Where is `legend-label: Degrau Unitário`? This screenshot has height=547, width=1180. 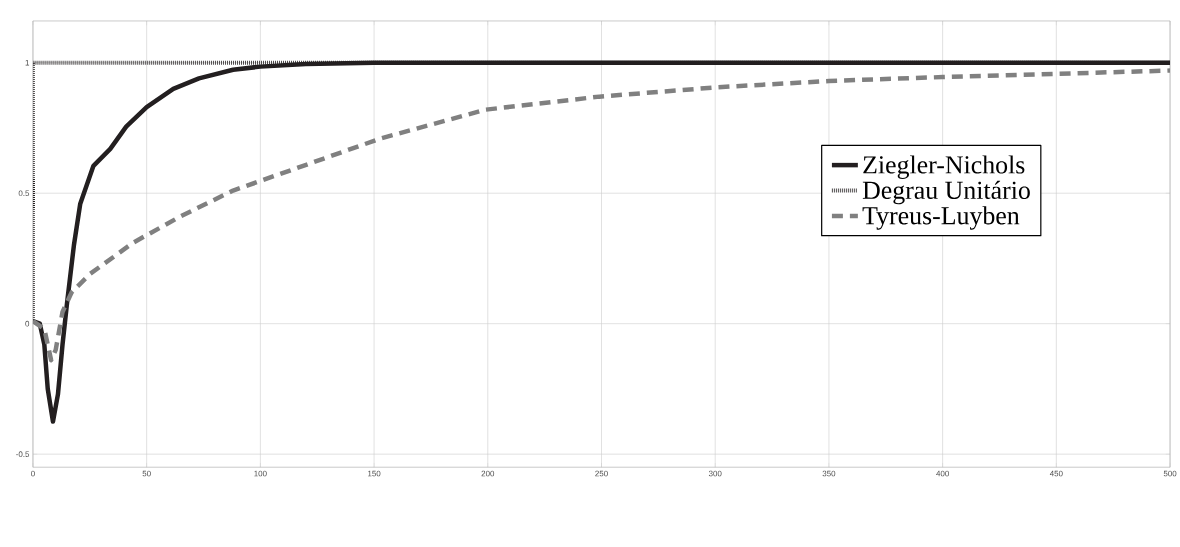
legend-label: Degrau Unitário is located at coordinates (946, 192).